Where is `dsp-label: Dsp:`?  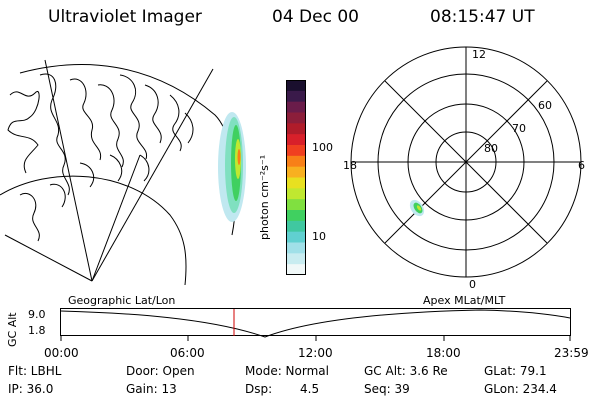
dsp-label: Dsp: is located at coordinates (259, 389).